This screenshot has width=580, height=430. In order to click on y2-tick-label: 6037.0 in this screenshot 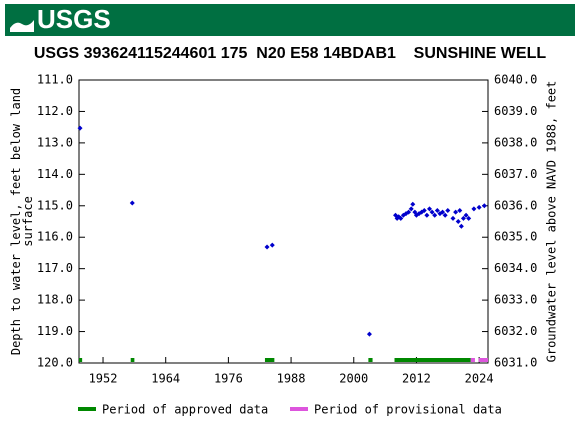, I will do `click(515, 174)`.